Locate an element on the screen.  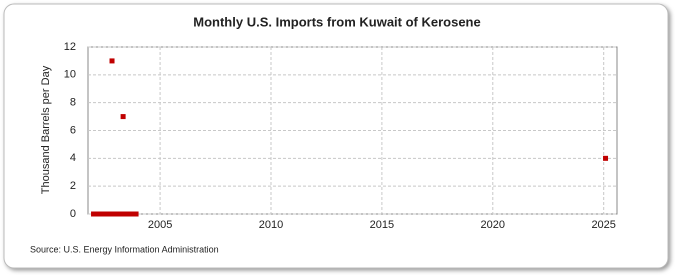
y-tick-label: 10 is located at coordinates (70, 75).